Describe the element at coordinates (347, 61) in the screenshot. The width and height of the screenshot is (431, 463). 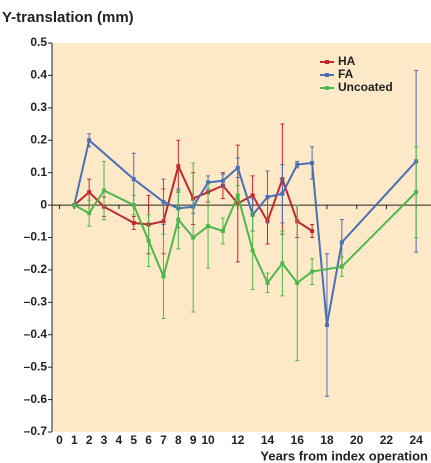
I see `legend-label: HA` at that location.